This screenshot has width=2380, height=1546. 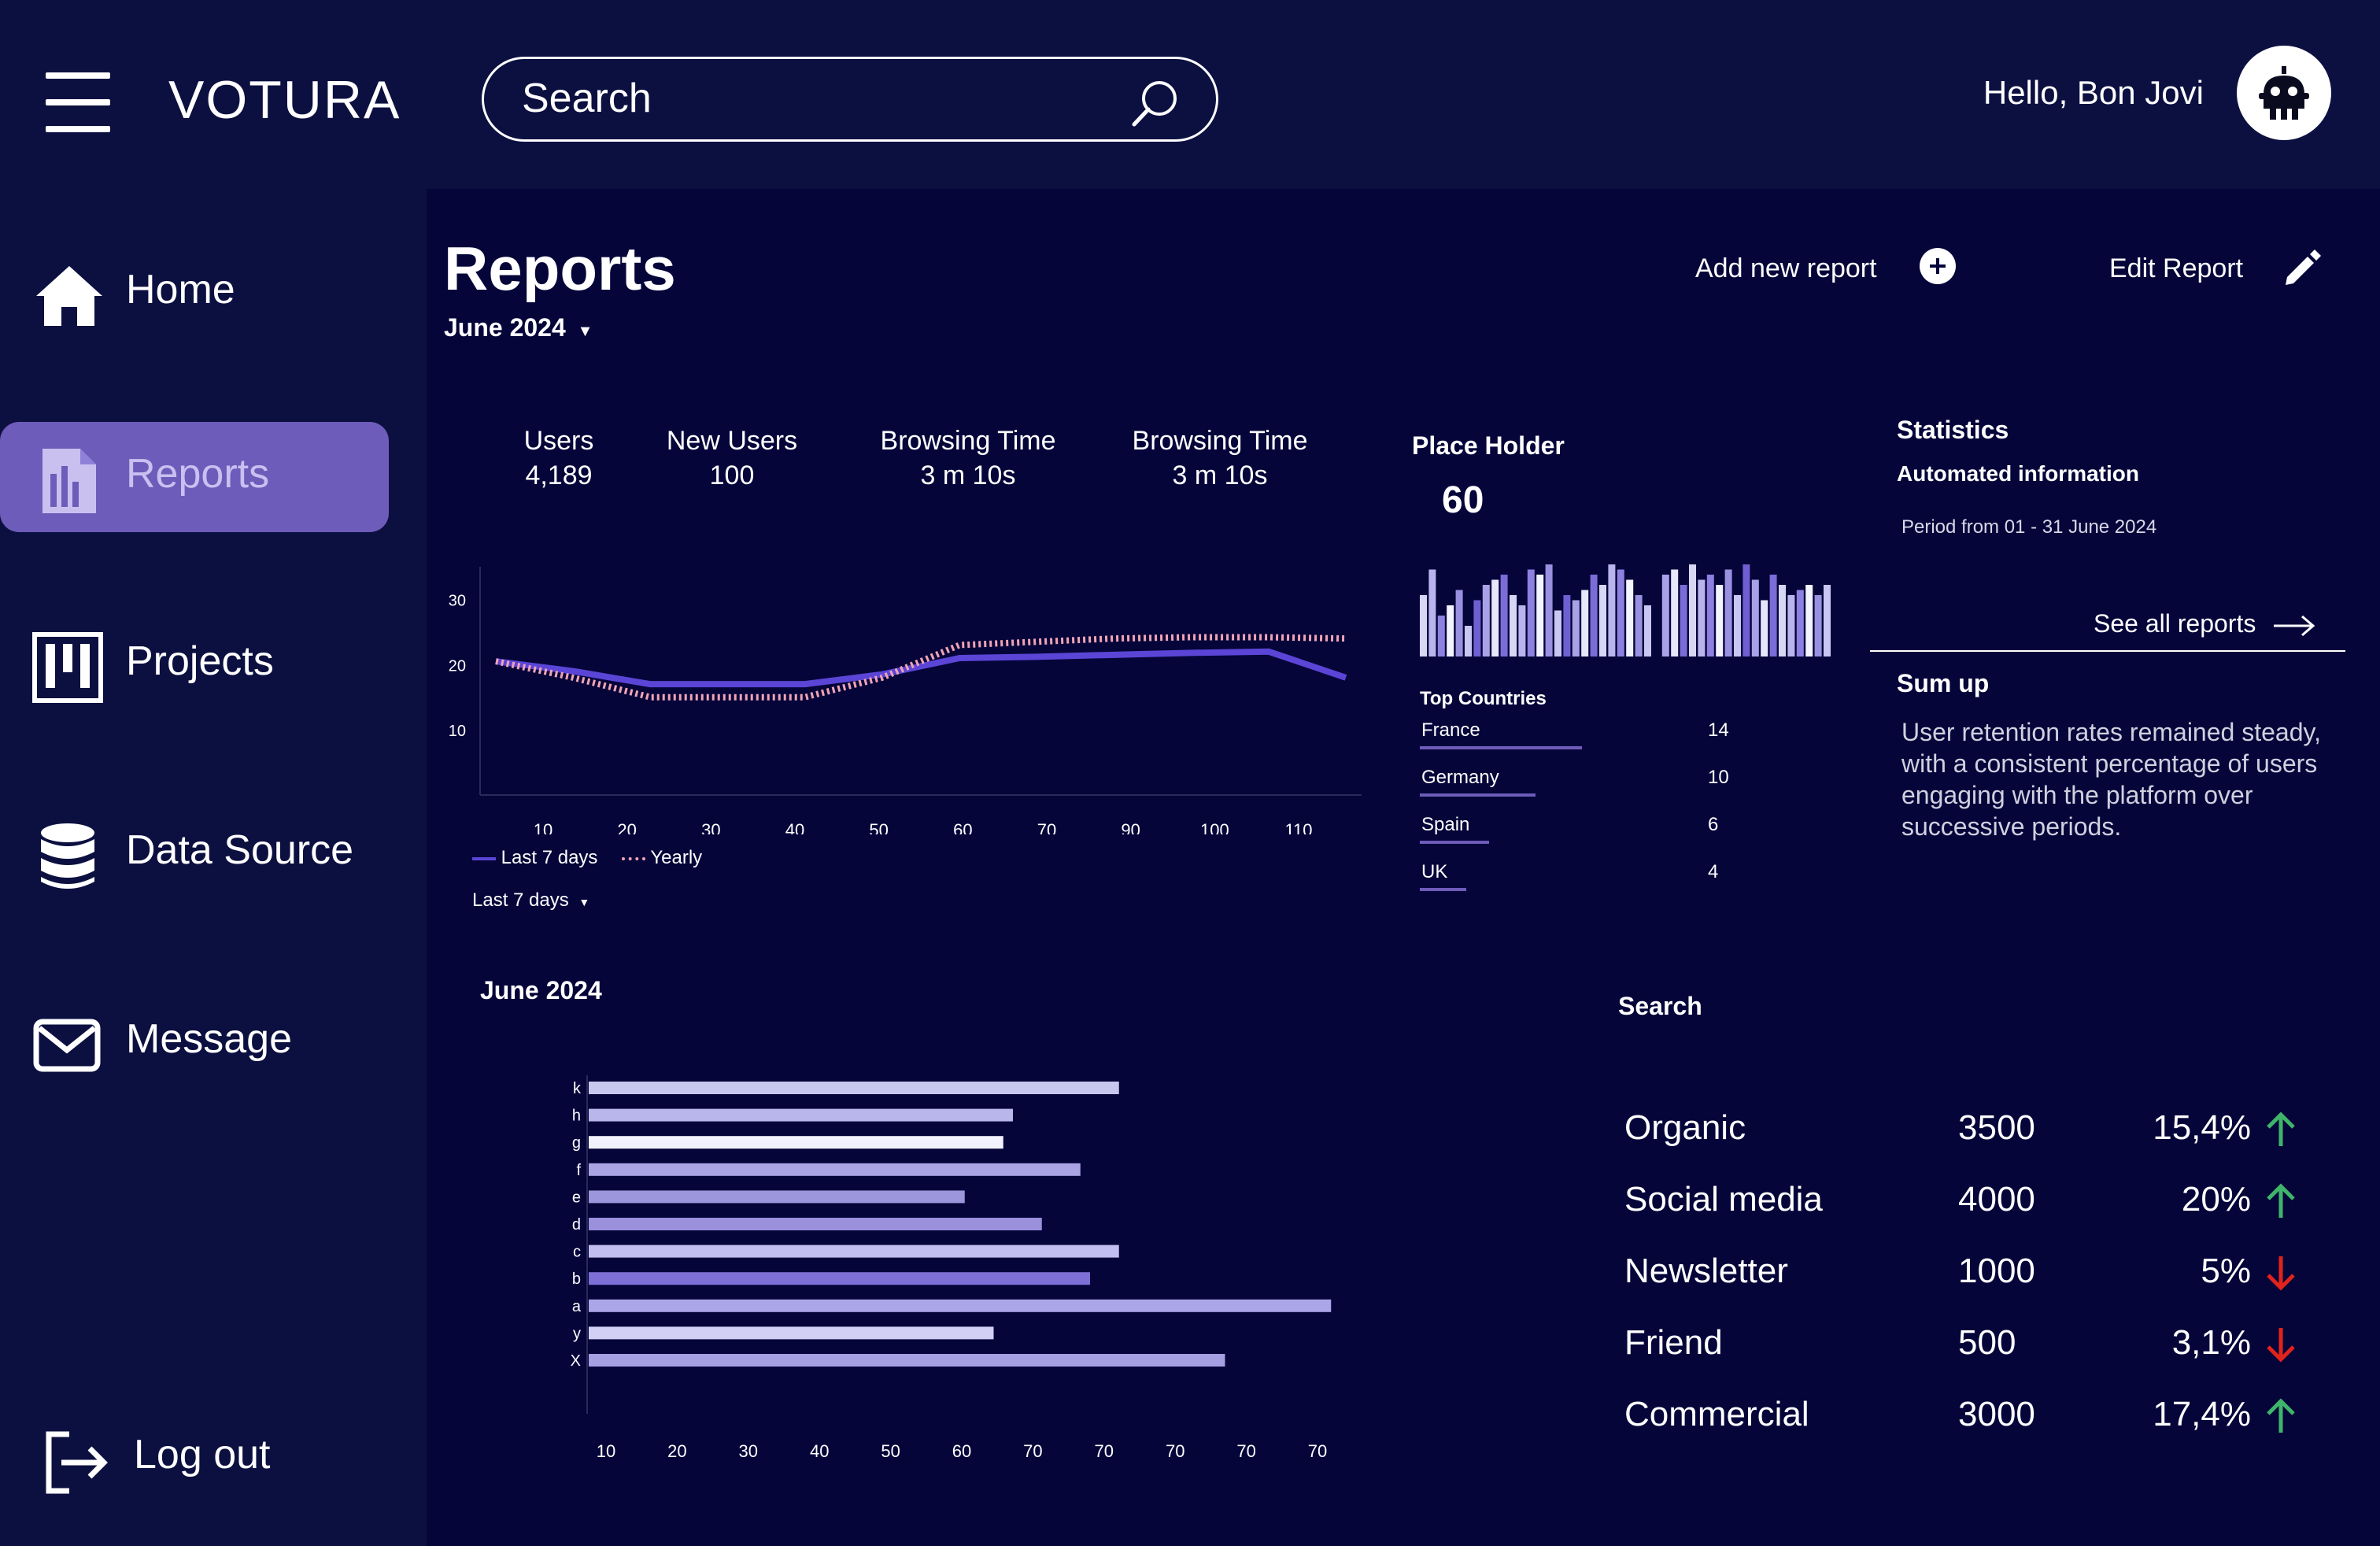 I want to click on category-label: d, so click(x=576, y=1224).